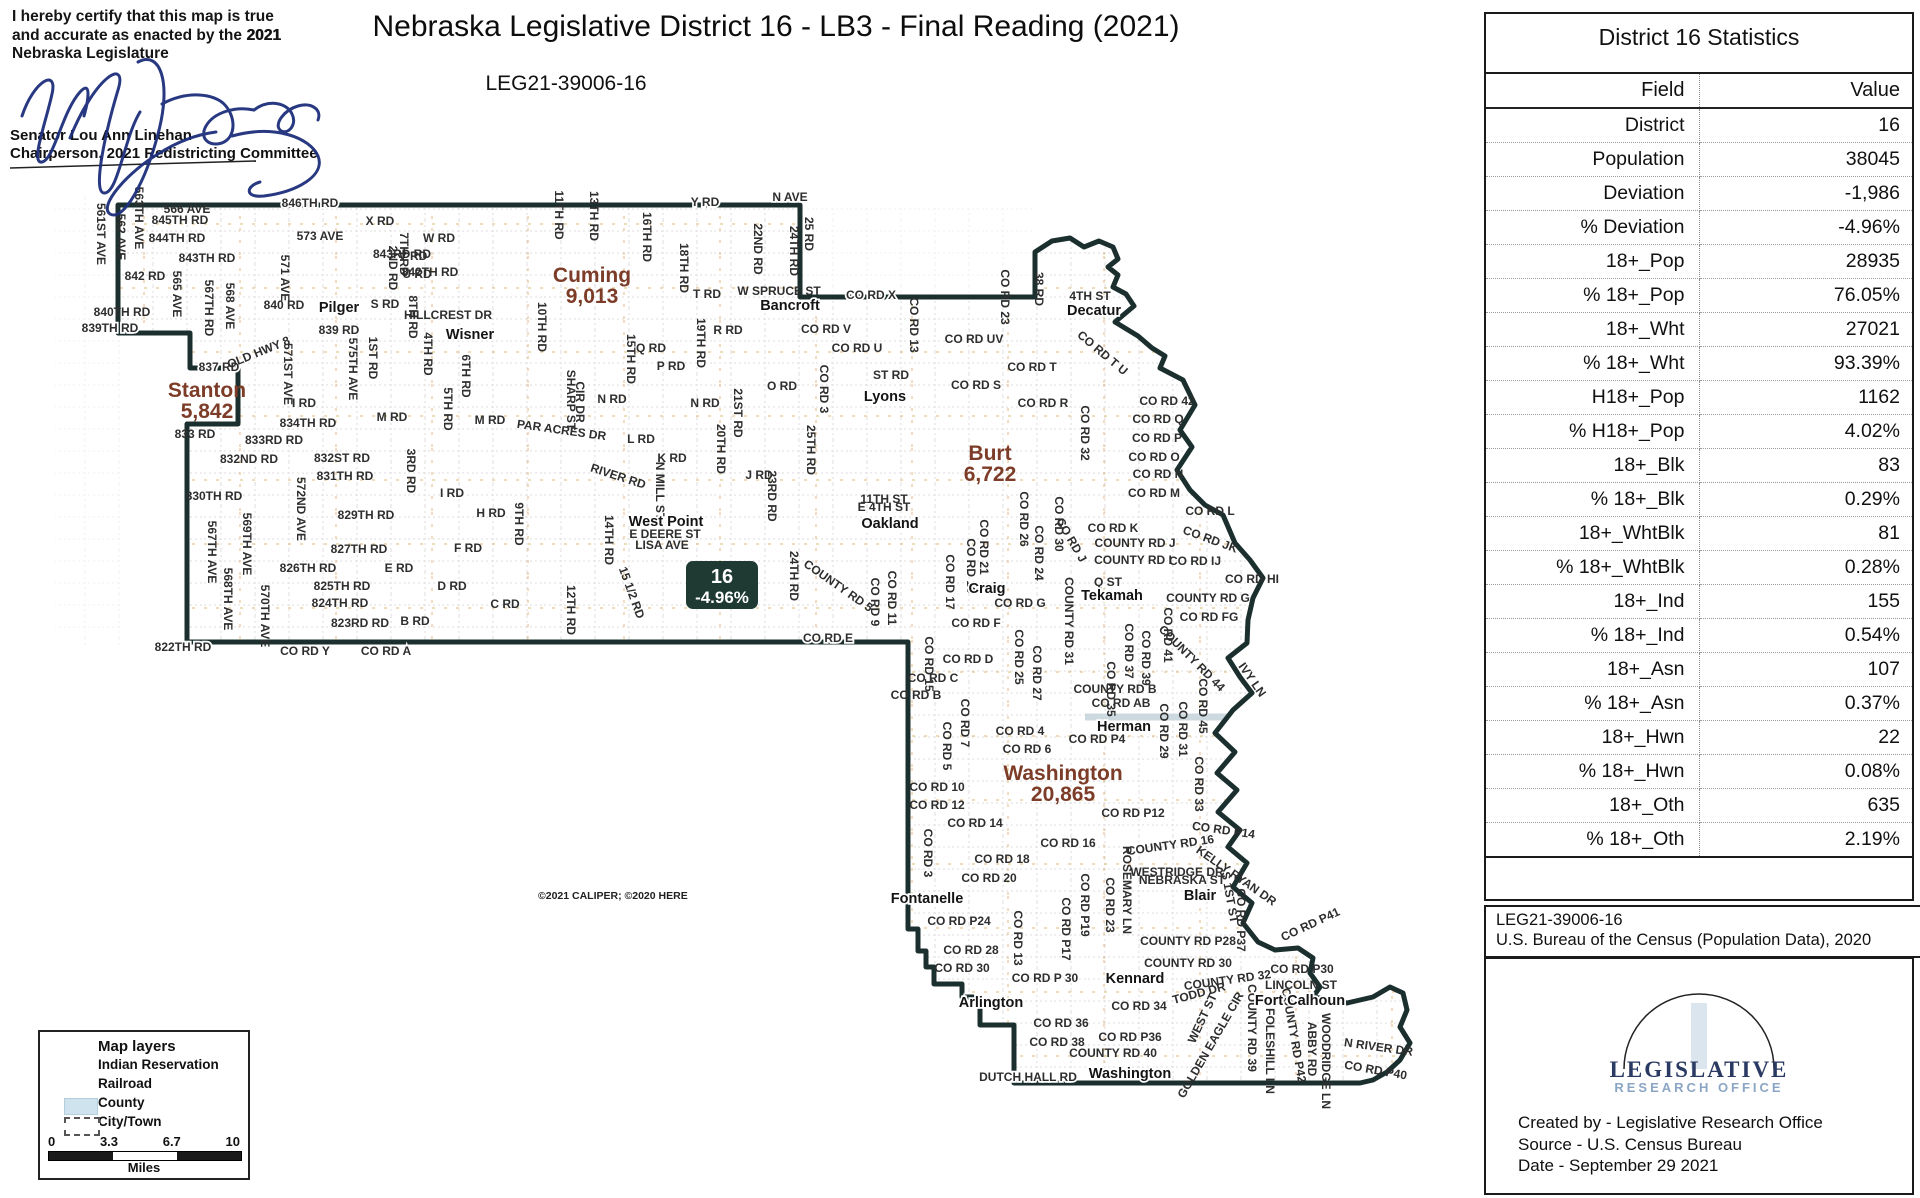  Describe the element at coordinates (1024, 519) in the screenshot. I see `road-label: CO RD 26` at that location.